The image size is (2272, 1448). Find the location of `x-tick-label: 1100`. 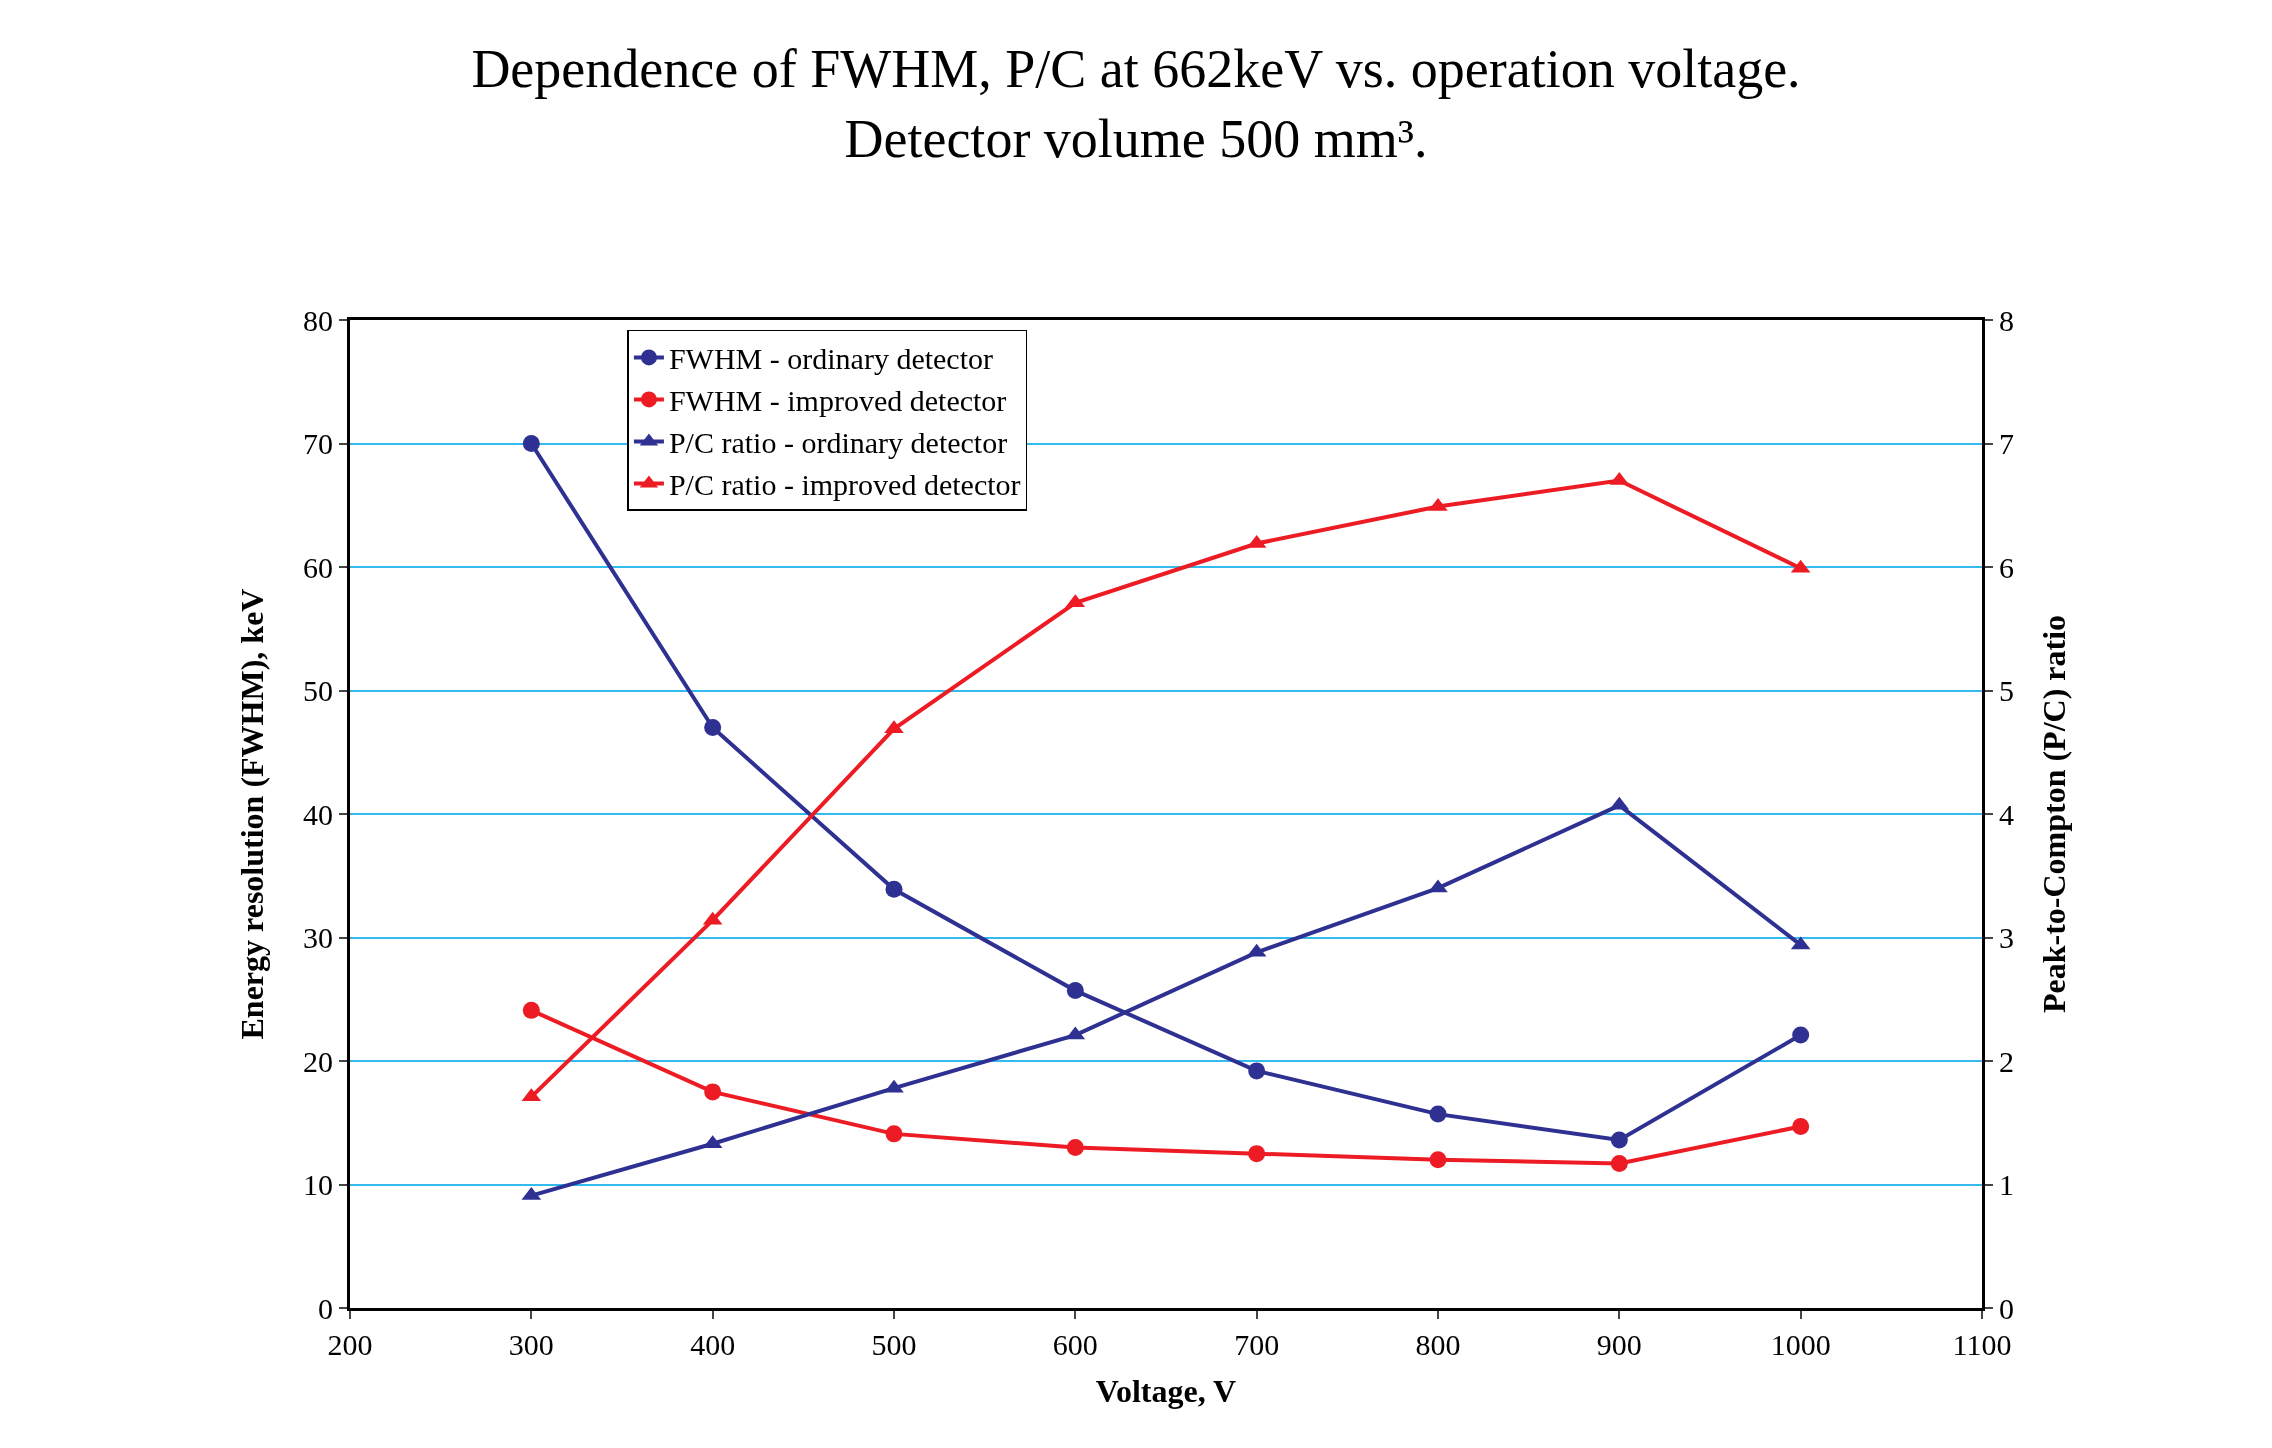

x-tick-label: 1100 is located at coordinates (1982, 1344).